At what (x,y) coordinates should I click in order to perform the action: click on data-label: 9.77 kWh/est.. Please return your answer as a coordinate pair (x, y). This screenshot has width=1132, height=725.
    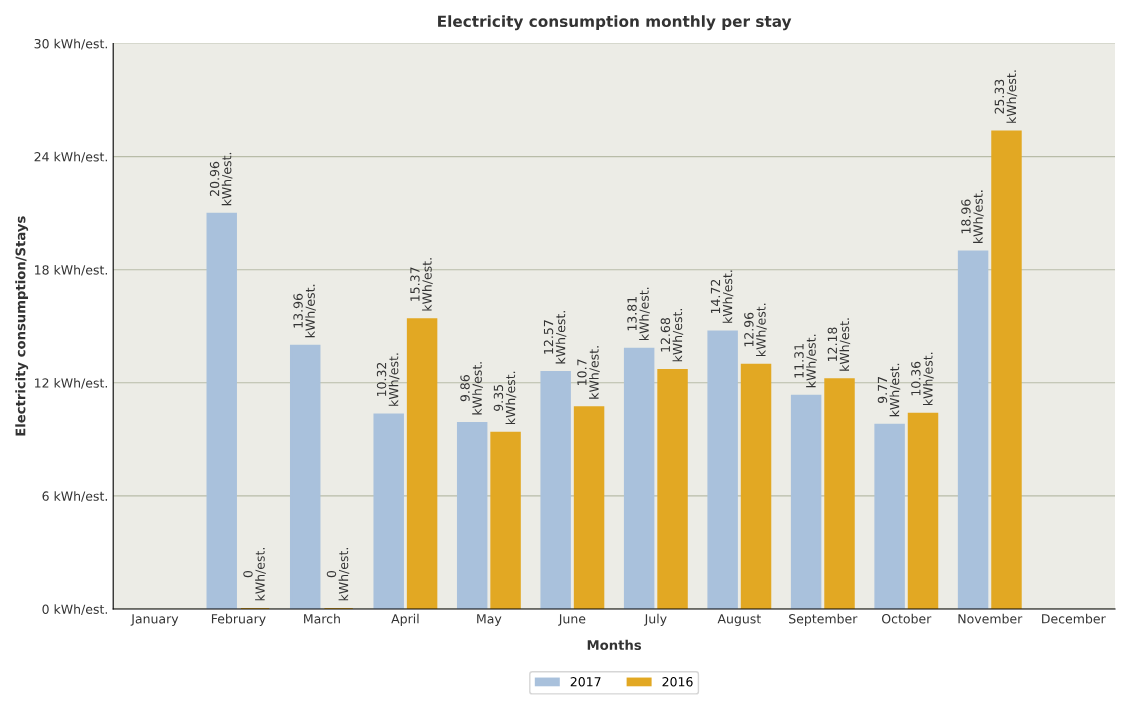
    Looking at the image, I should click on (889, 390).